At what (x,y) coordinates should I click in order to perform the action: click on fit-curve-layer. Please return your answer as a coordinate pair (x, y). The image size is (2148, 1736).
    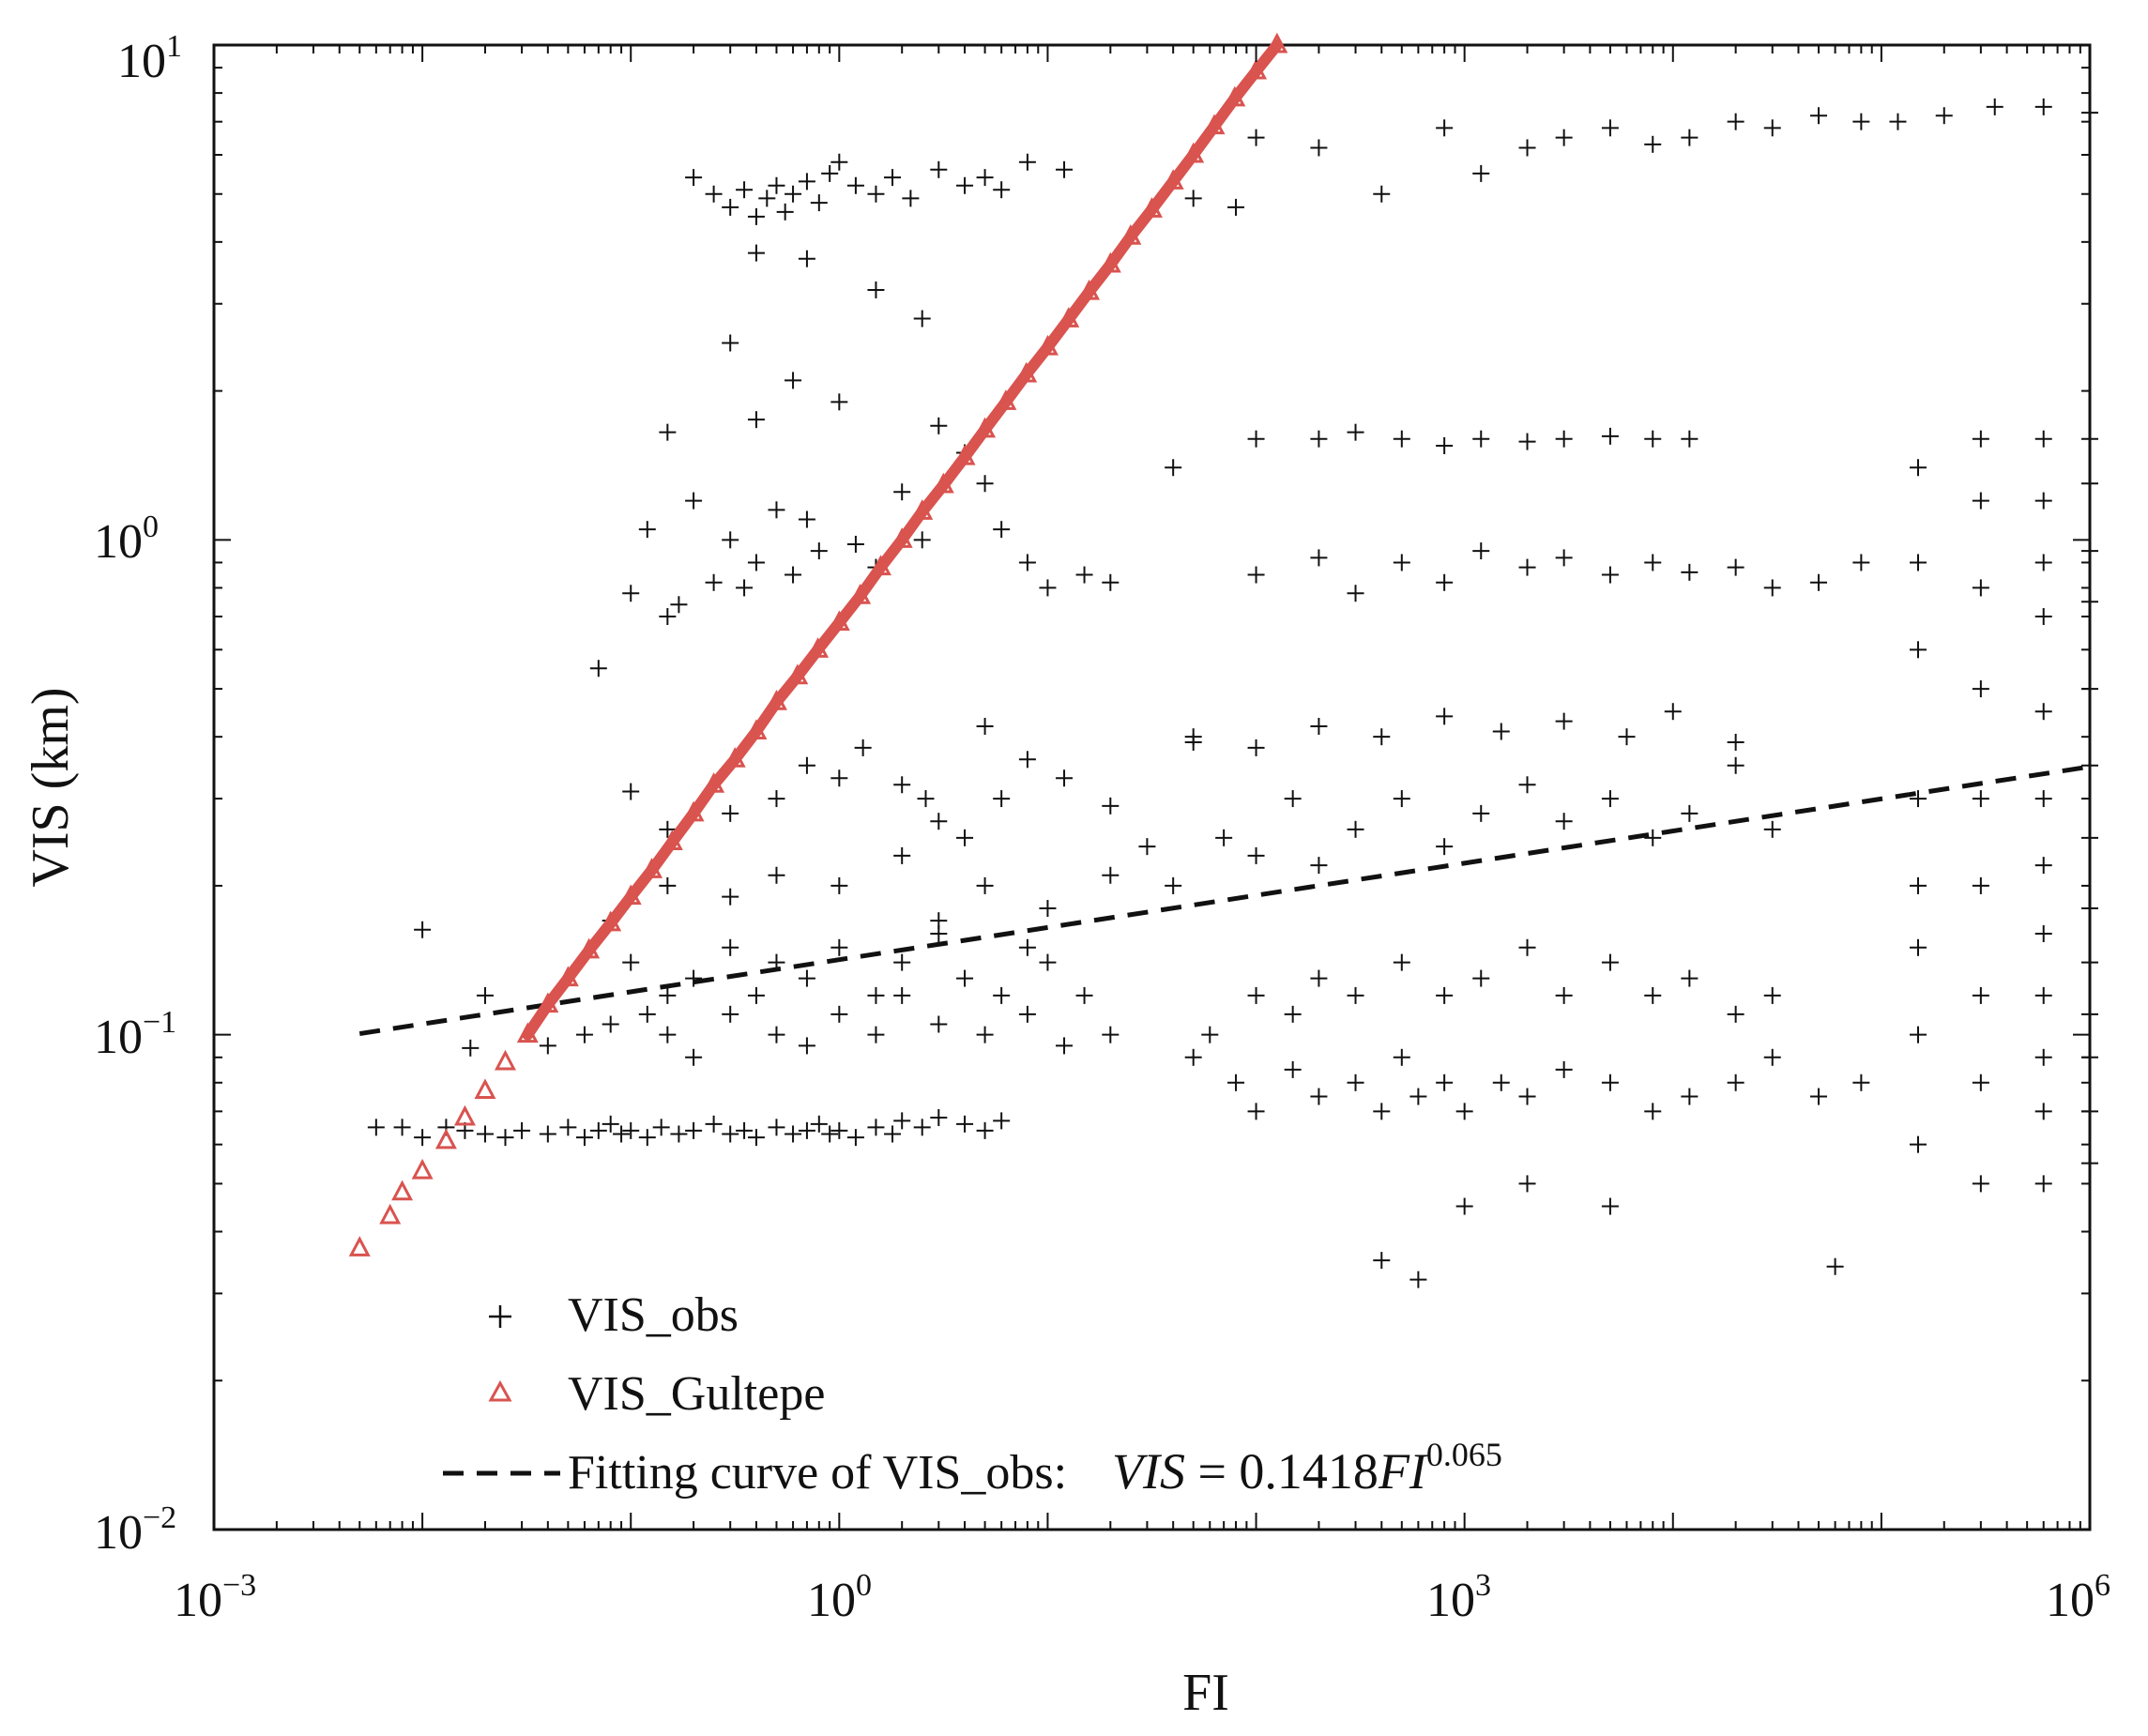
    Looking at the image, I should click on (1224, 900).